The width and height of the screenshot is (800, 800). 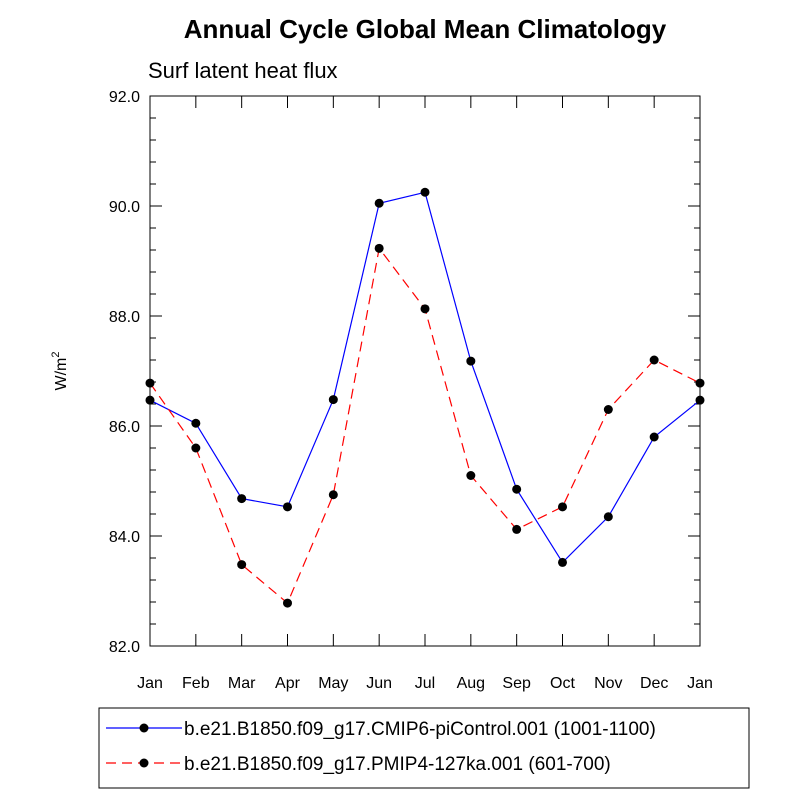 I want to click on legend-box, so click(x=424, y=748).